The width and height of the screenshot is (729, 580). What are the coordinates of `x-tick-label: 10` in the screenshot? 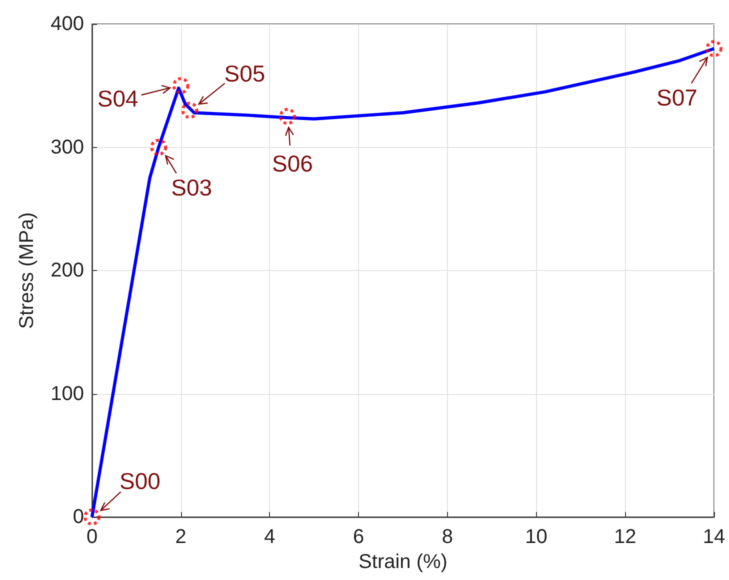 It's located at (536, 537).